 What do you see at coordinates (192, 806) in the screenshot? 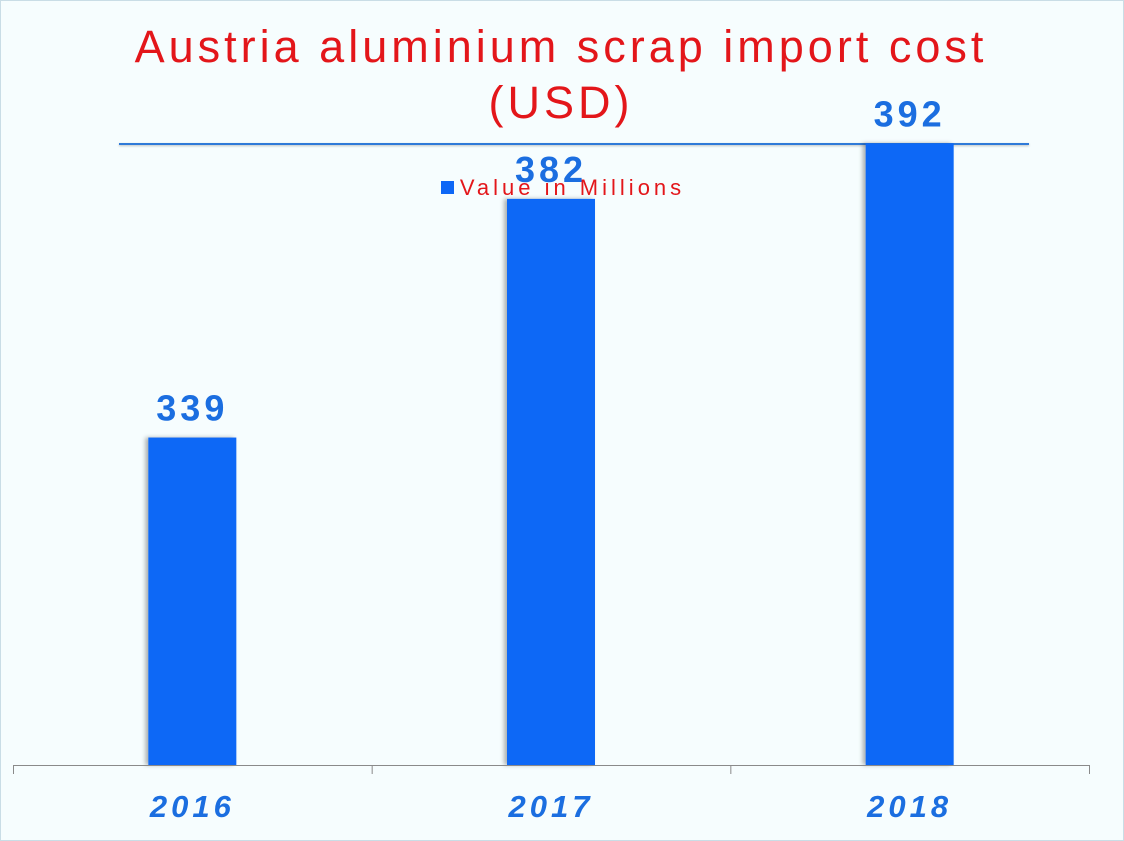
I see `x-tick-label-2016: 2016` at bounding box center [192, 806].